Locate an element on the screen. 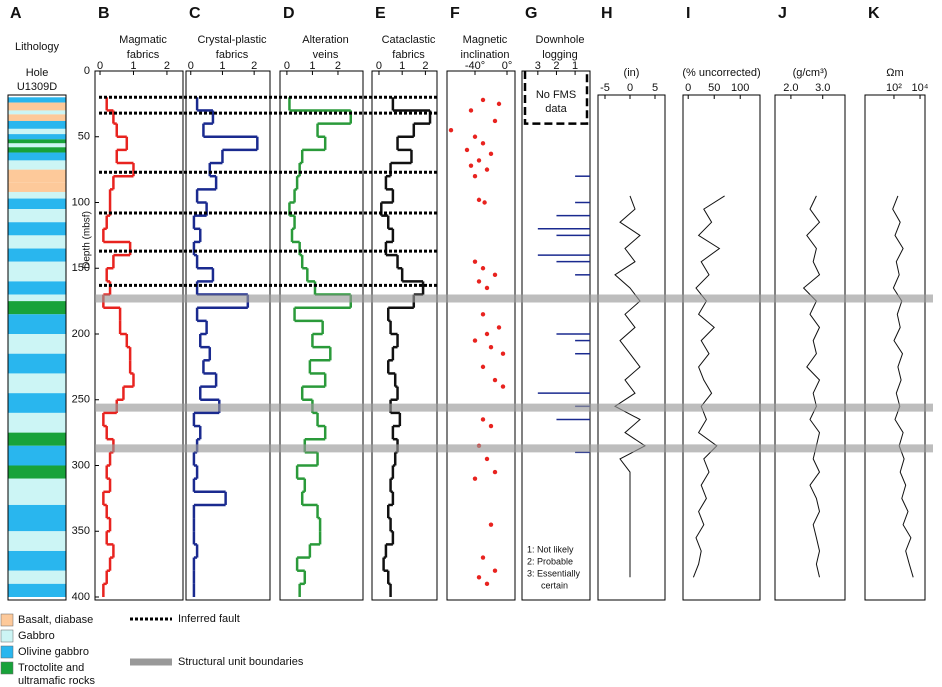 The height and width of the screenshot is (687, 942). panel-title: veins is located at coordinates (326, 55).